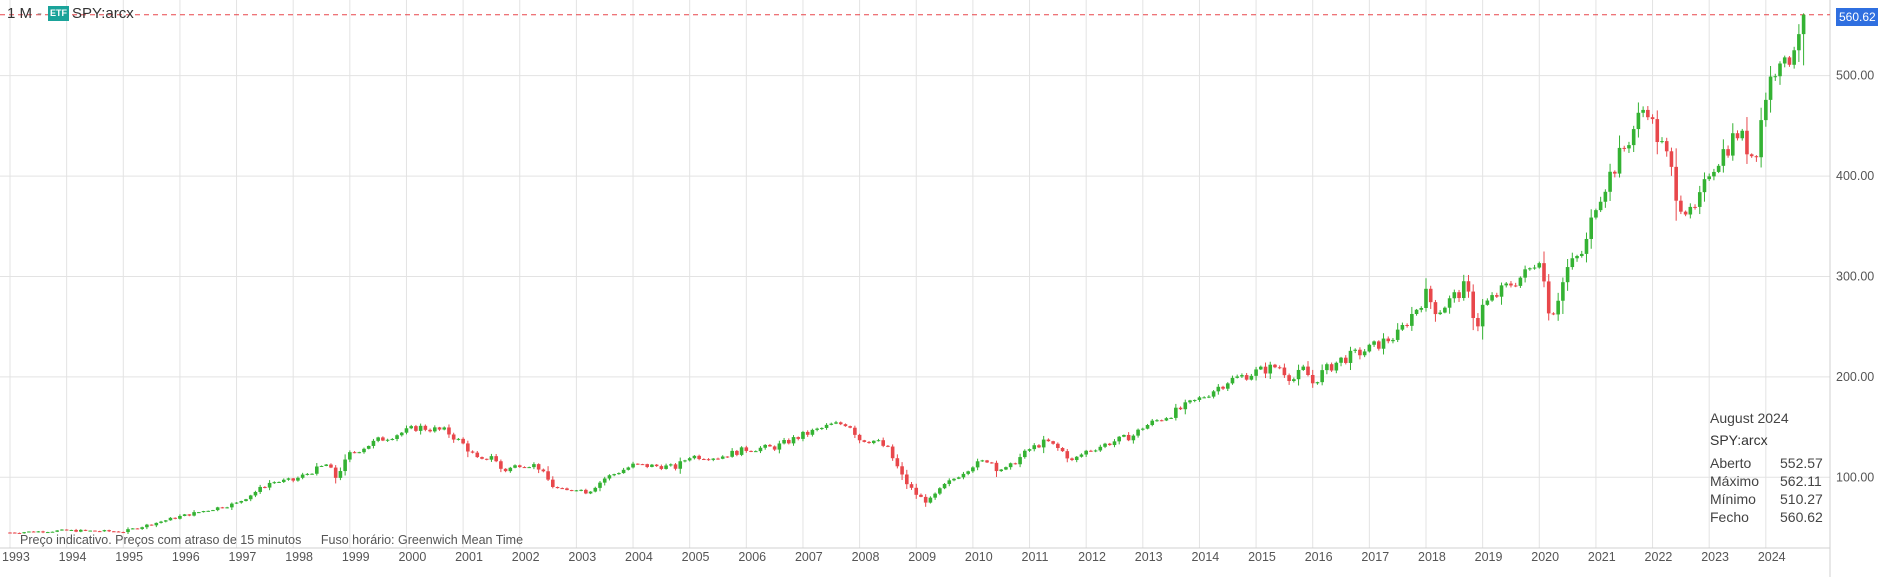 This screenshot has height=577, width=1878. Describe the element at coordinates (1731, 463) in the screenshot. I see `tooltip-key: Aberto` at that location.